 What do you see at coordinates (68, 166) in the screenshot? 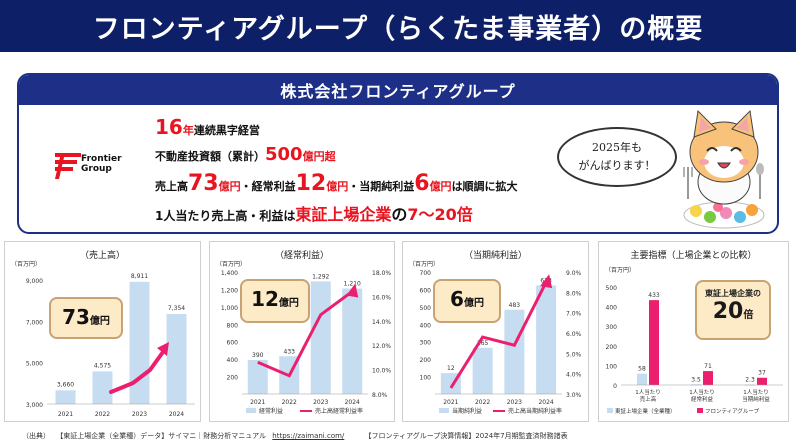
I see `frontier-logo-icon` at bounding box center [68, 166].